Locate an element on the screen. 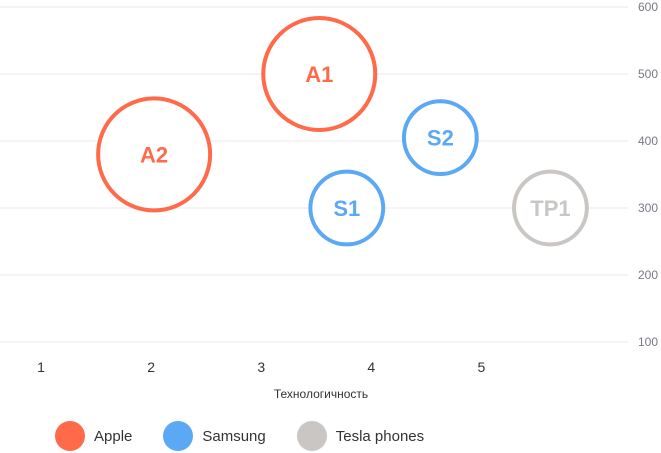  legend-label: Samsung is located at coordinates (234, 436).